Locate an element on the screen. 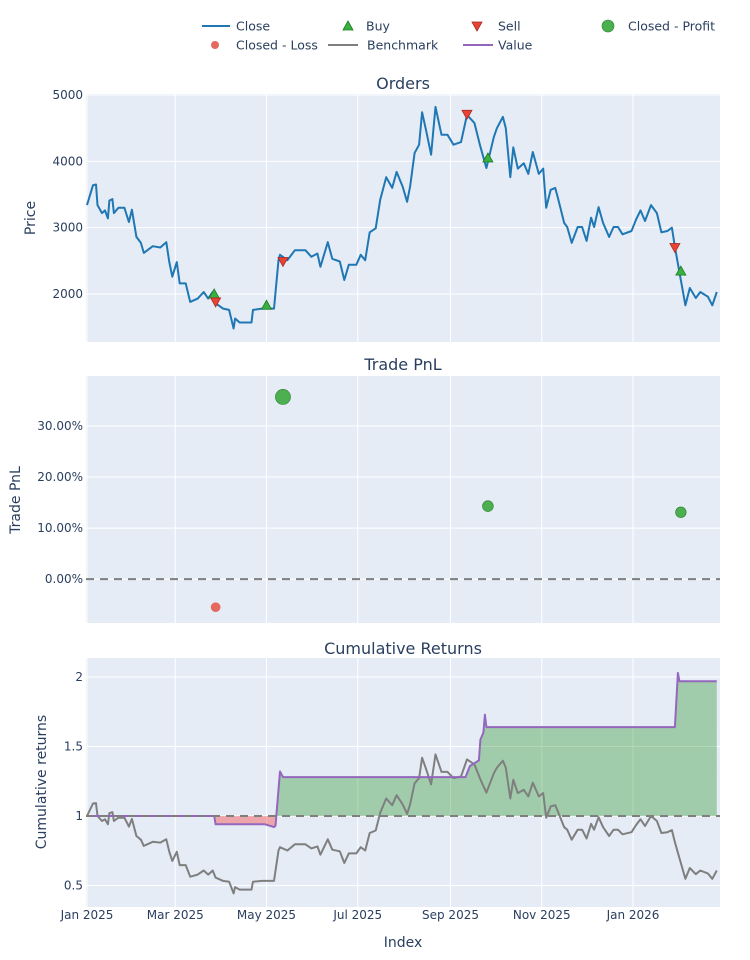 This screenshot has width=750, height=960. closed-loss-marker is located at coordinates (215, 607).